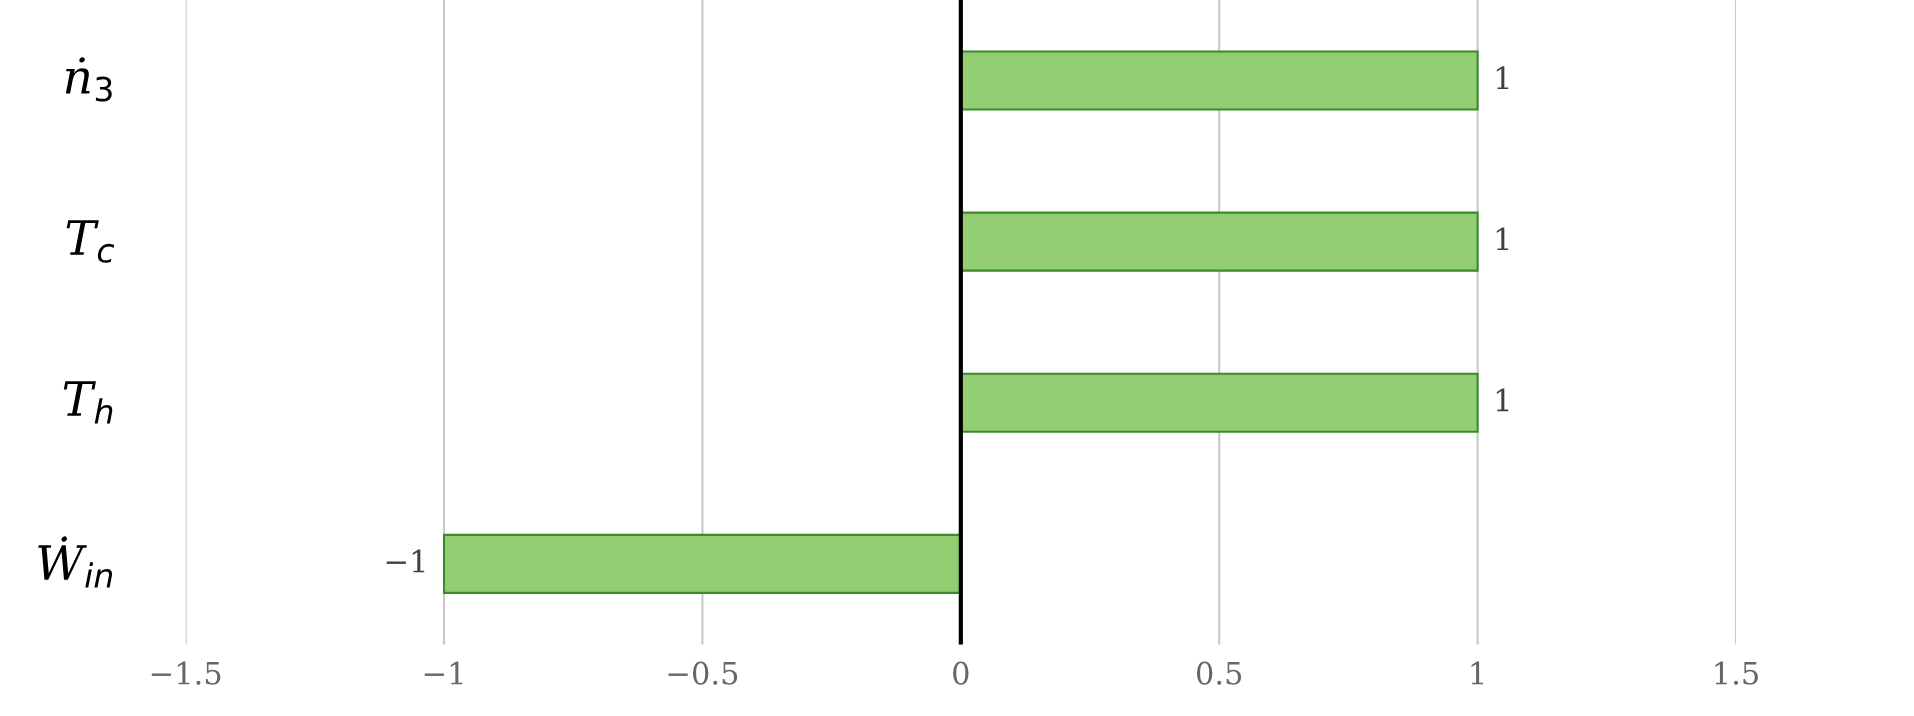 The height and width of the screenshot is (716, 1914). I want to click on x-tick-label: 0.5, so click(1219, 673).